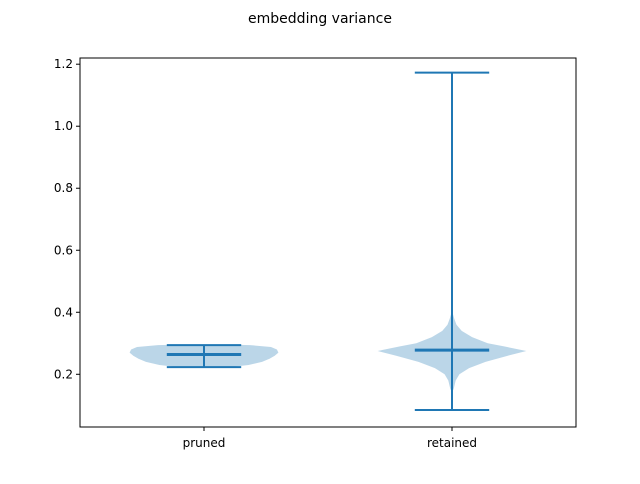 This screenshot has height=484, width=640. What do you see at coordinates (63, 64) in the screenshot?
I see `y-tick-label: 1.2` at bounding box center [63, 64].